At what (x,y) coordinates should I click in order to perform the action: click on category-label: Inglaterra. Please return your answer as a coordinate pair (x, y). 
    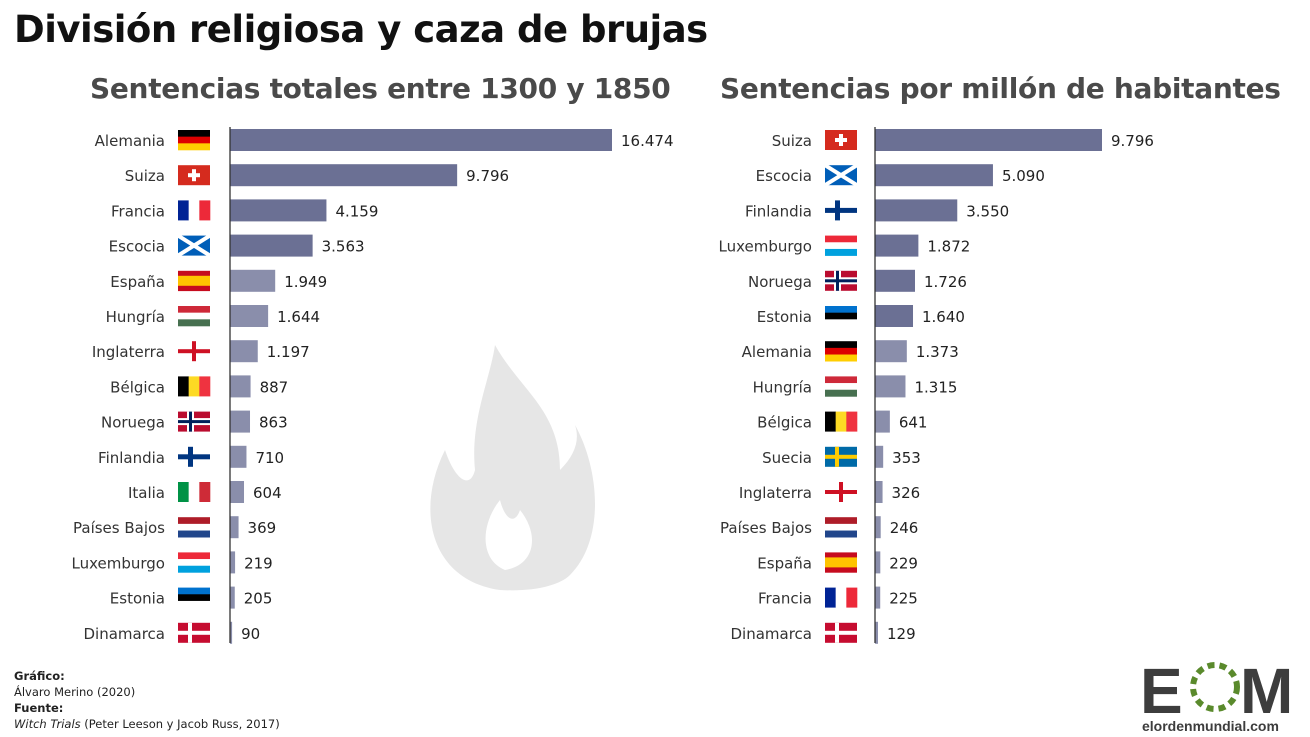
    Looking at the image, I should click on (128, 352).